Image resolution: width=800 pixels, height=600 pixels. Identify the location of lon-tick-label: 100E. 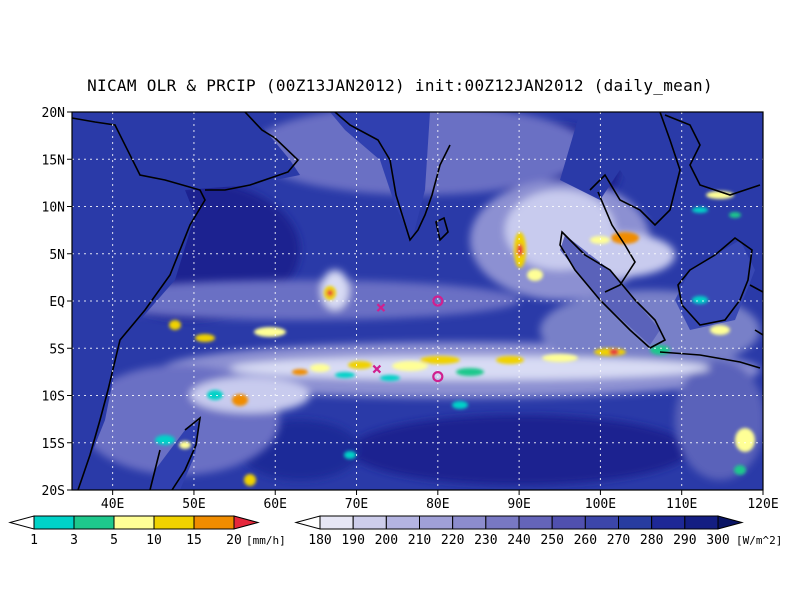
(600, 504).